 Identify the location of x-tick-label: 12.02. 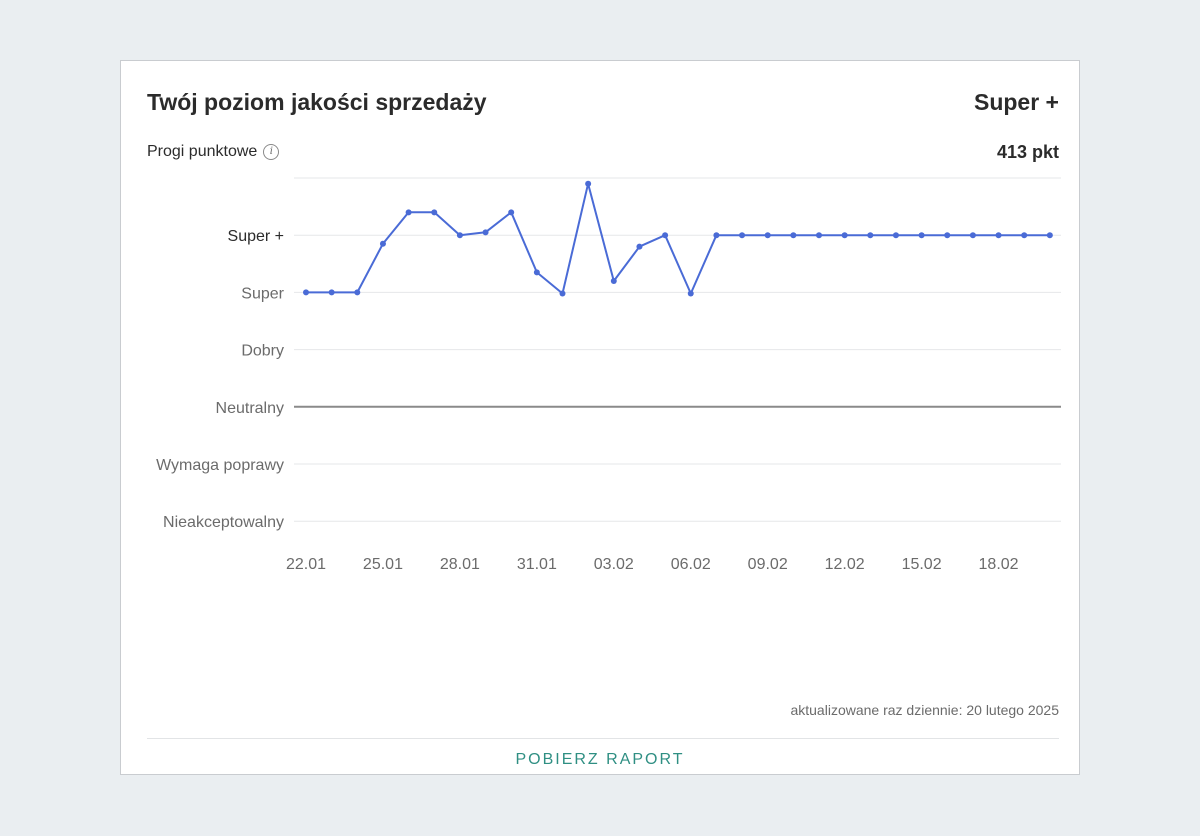
(845, 564).